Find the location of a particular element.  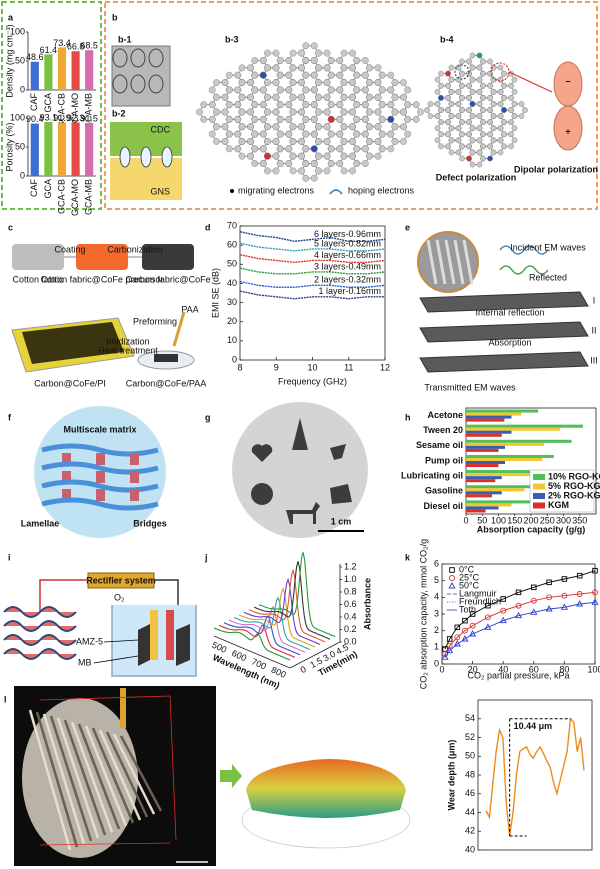

y-tick-label: Pump oil is located at coordinates (444, 460).